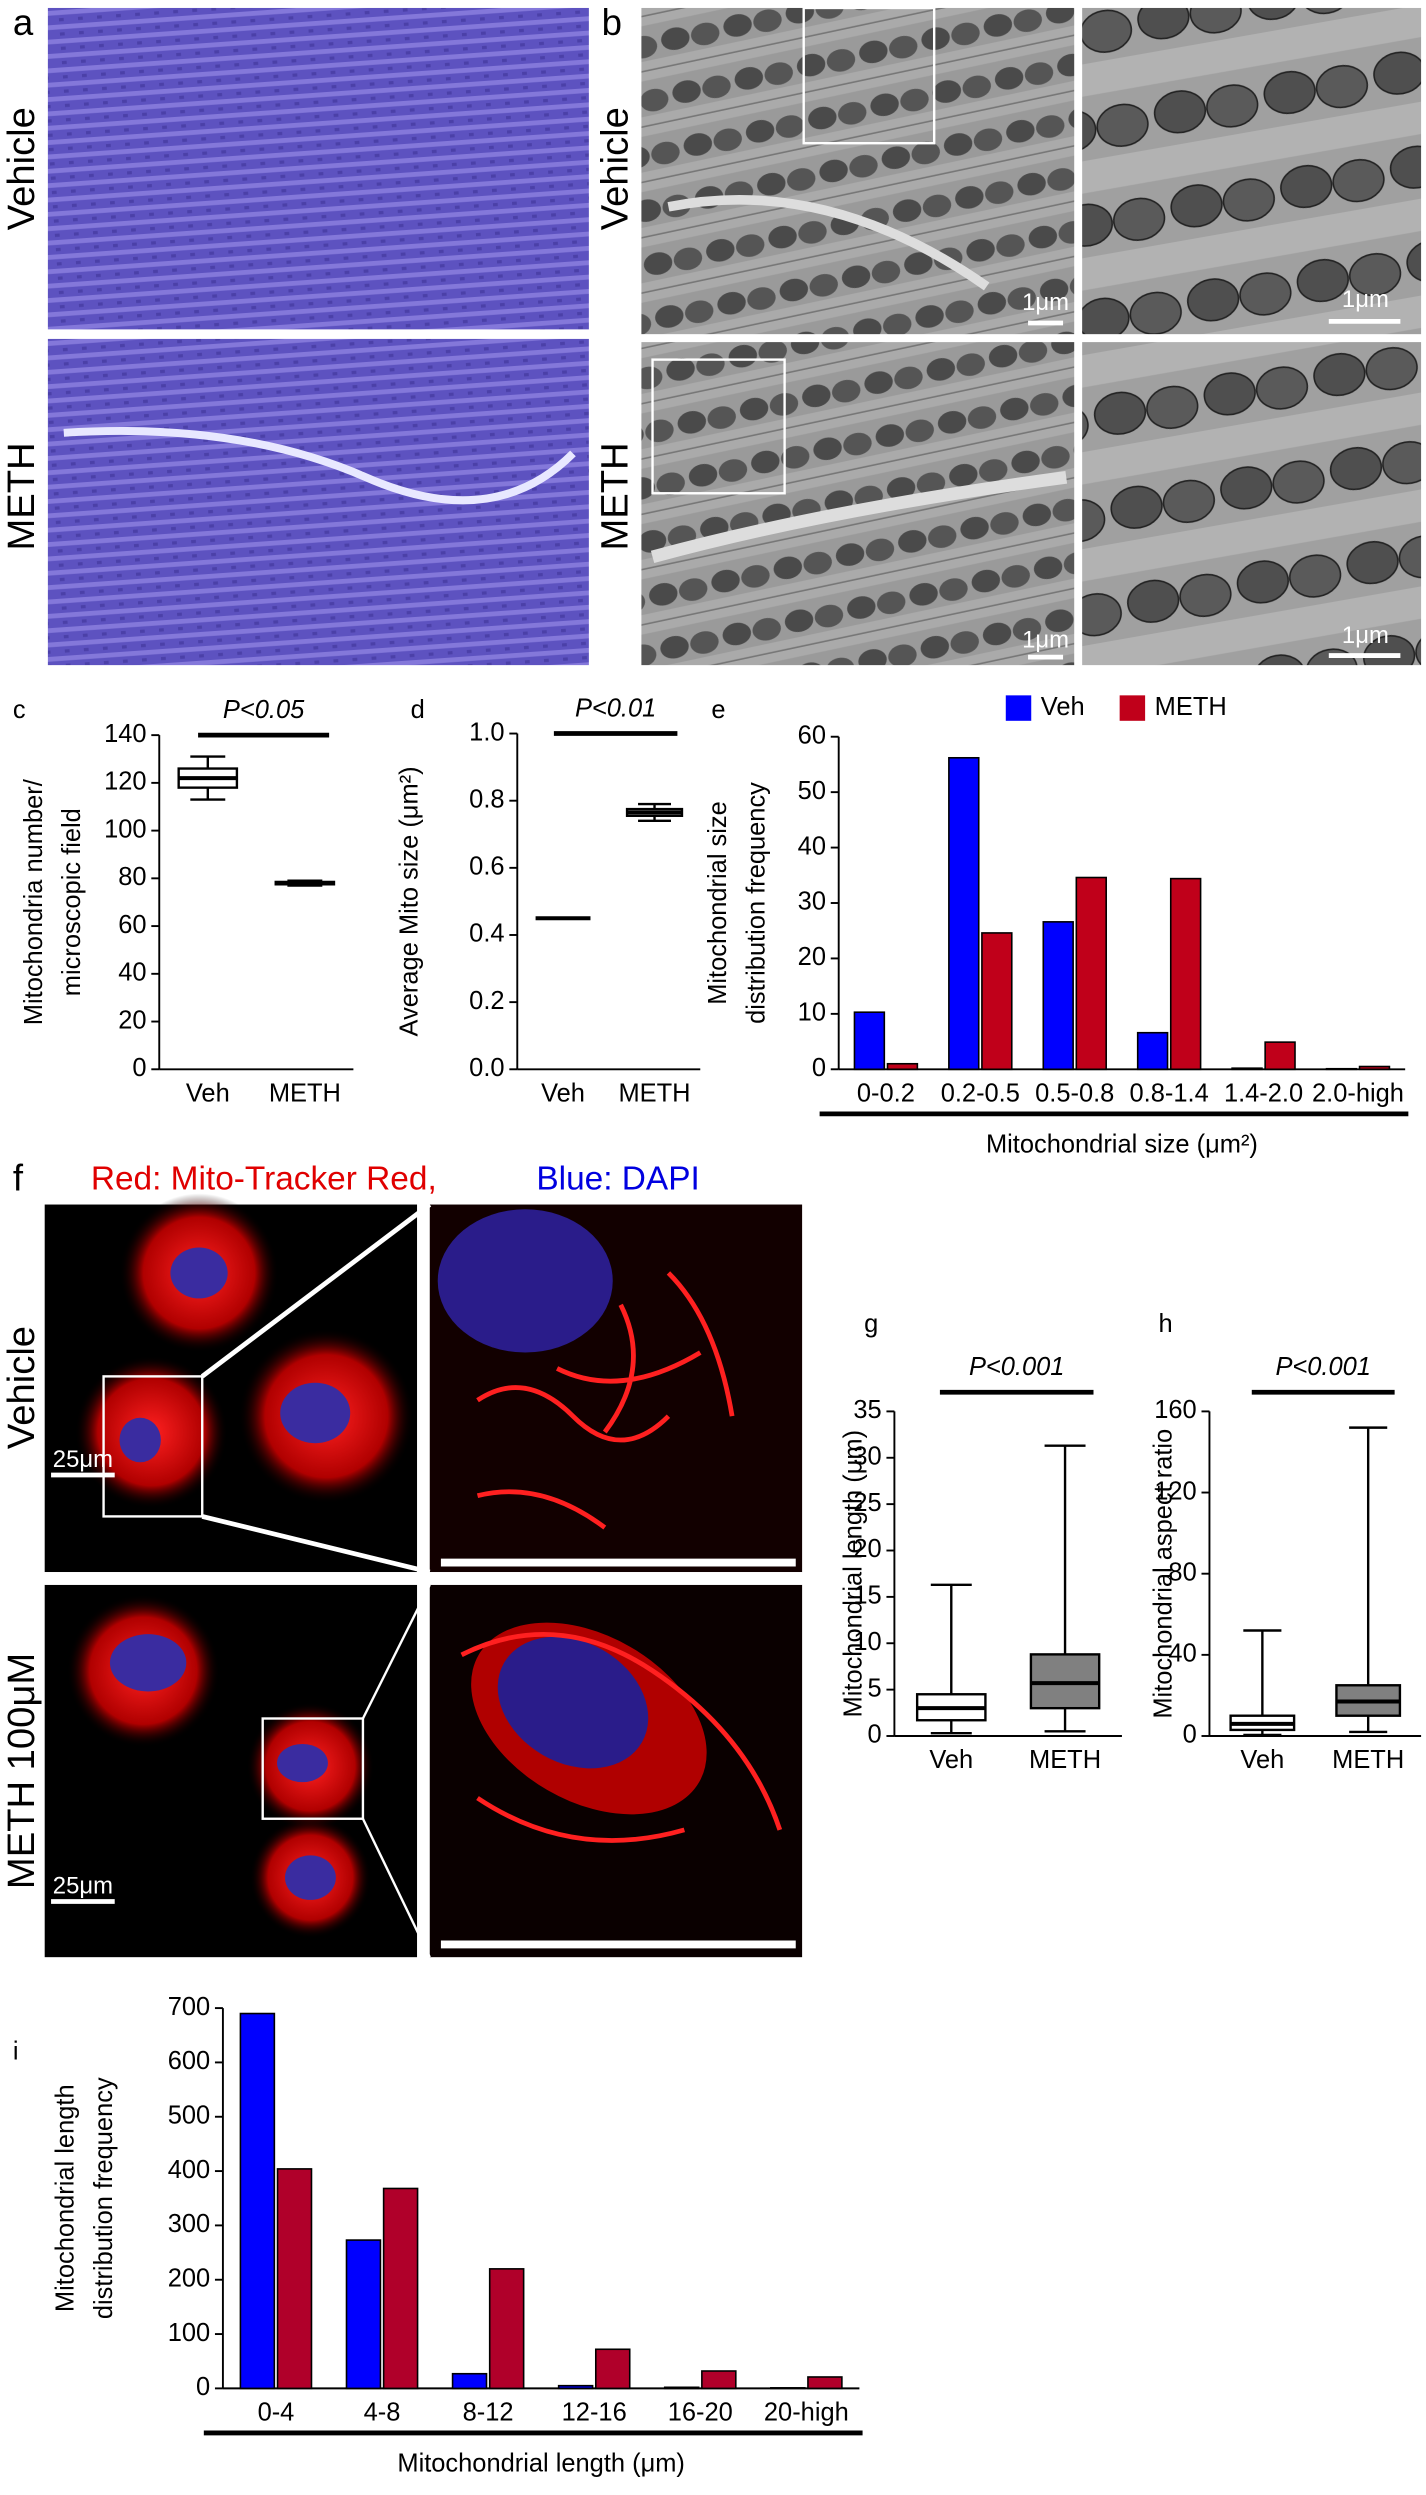  What do you see at coordinates (1358, 1093) in the screenshot?
I see `x-tick-label: 2.0-high` at bounding box center [1358, 1093].